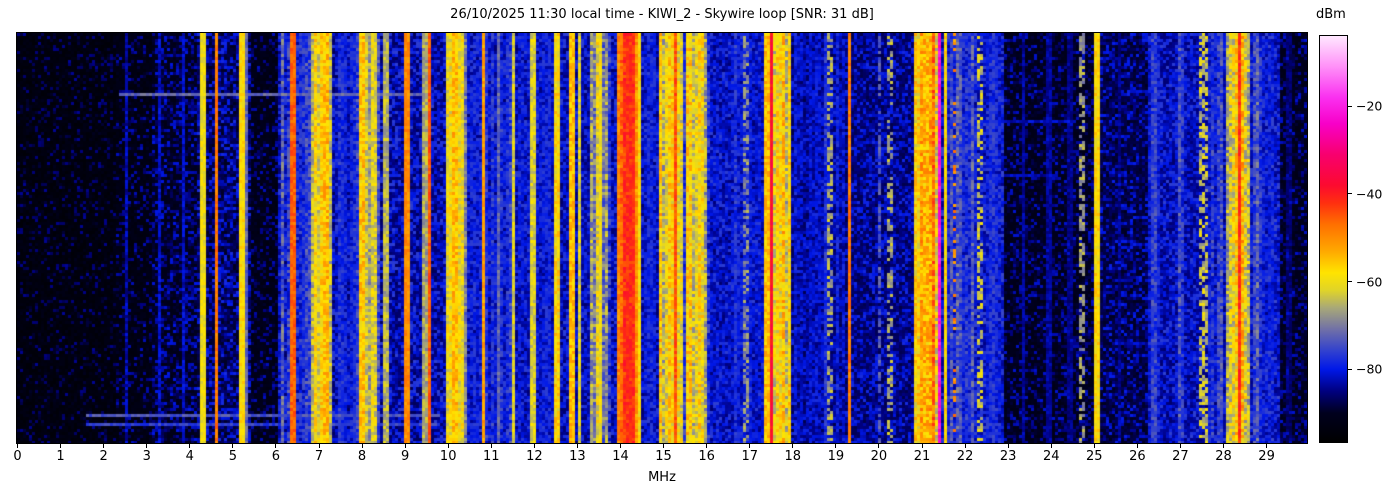 The image size is (1400, 500). What do you see at coordinates (534, 456) in the screenshot?
I see `x-tick-label: 12` at bounding box center [534, 456].